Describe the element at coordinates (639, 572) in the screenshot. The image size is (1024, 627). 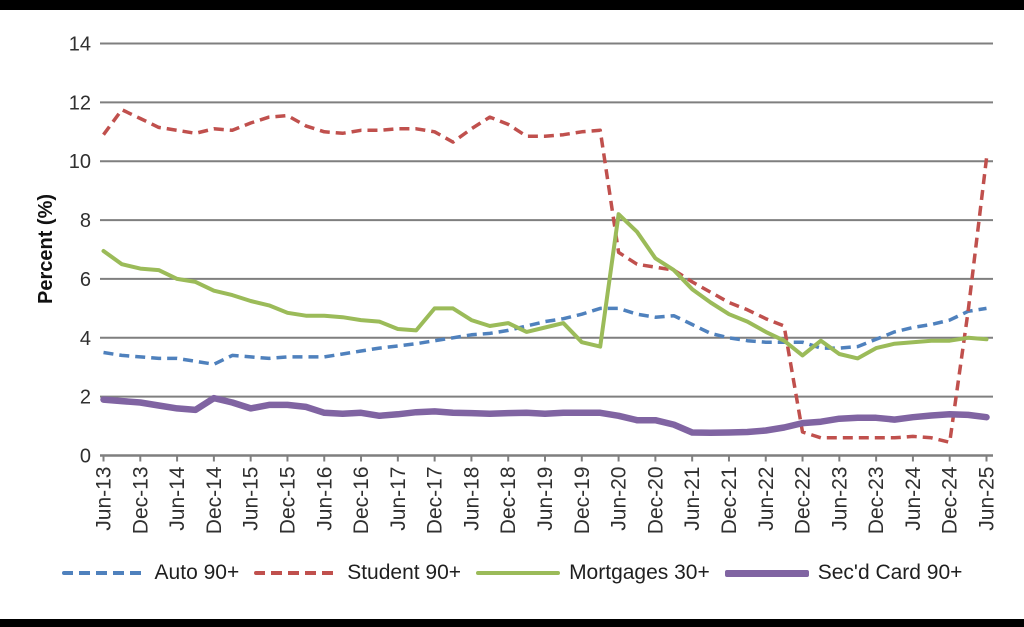
I see `legend-label-mortgages-30: Mortgages 30+` at that location.